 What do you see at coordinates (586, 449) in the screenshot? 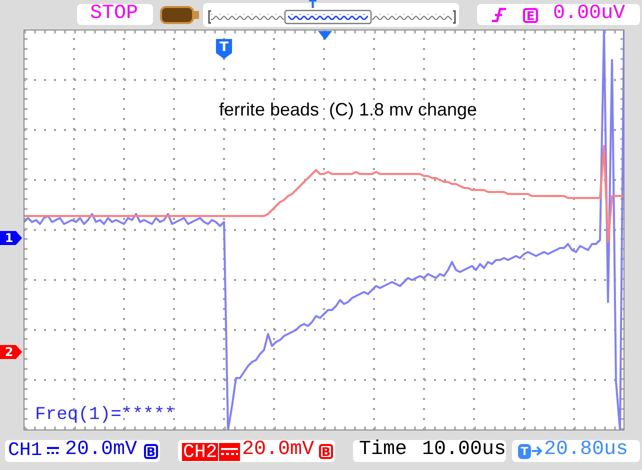
I see `text: 20.80us` at bounding box center [586, 449].